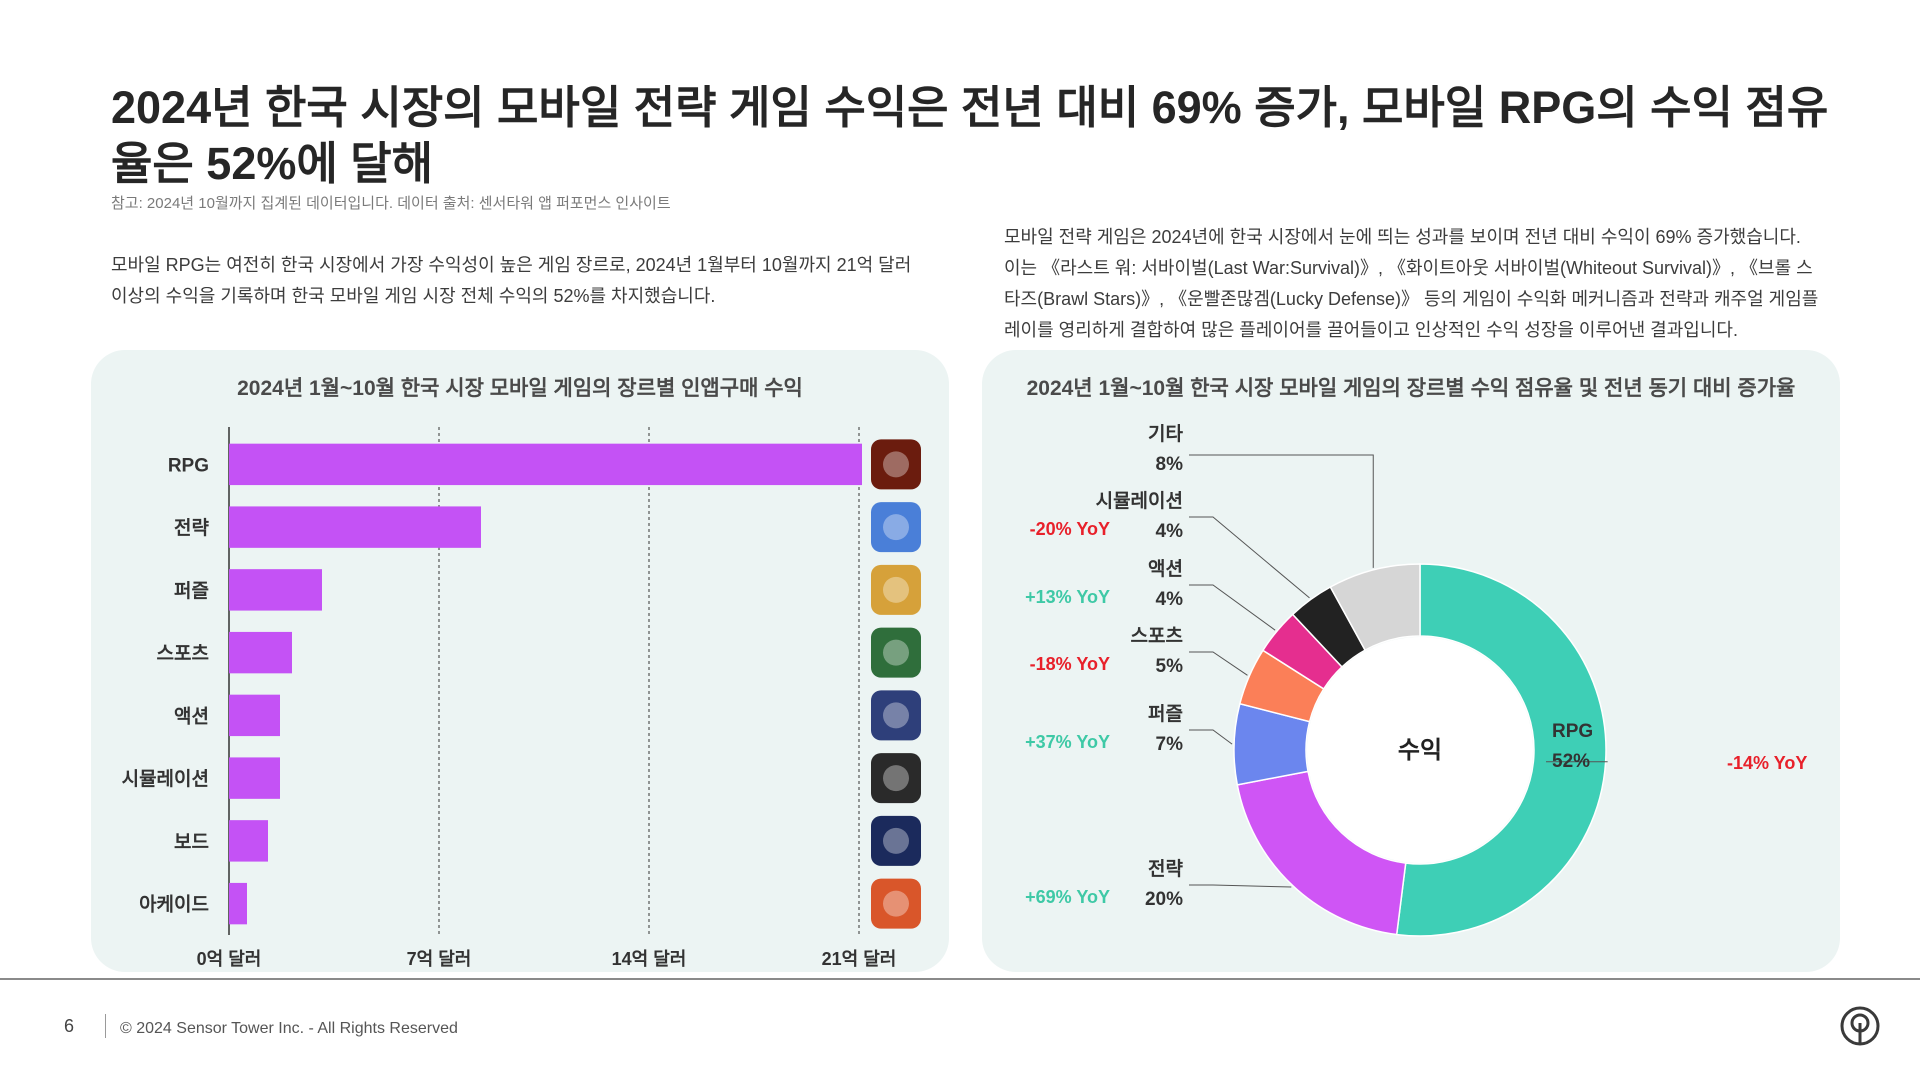 This screenshot has width=1920, height=1080. What do you see at coordinates (1170, 666) in the screenshot?
I see `slice-percent: 5%` at bounding box center [1170, 666].